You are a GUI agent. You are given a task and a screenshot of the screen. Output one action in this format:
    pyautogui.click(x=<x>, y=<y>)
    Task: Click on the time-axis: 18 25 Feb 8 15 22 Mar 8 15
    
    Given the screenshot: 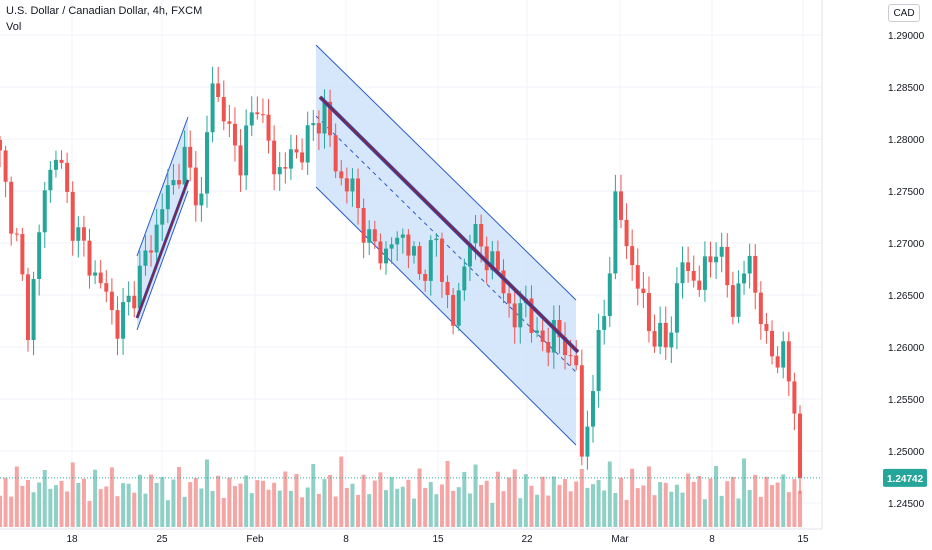 What is the action you would take?
    pyautogui.click(x=437, y=539)
    